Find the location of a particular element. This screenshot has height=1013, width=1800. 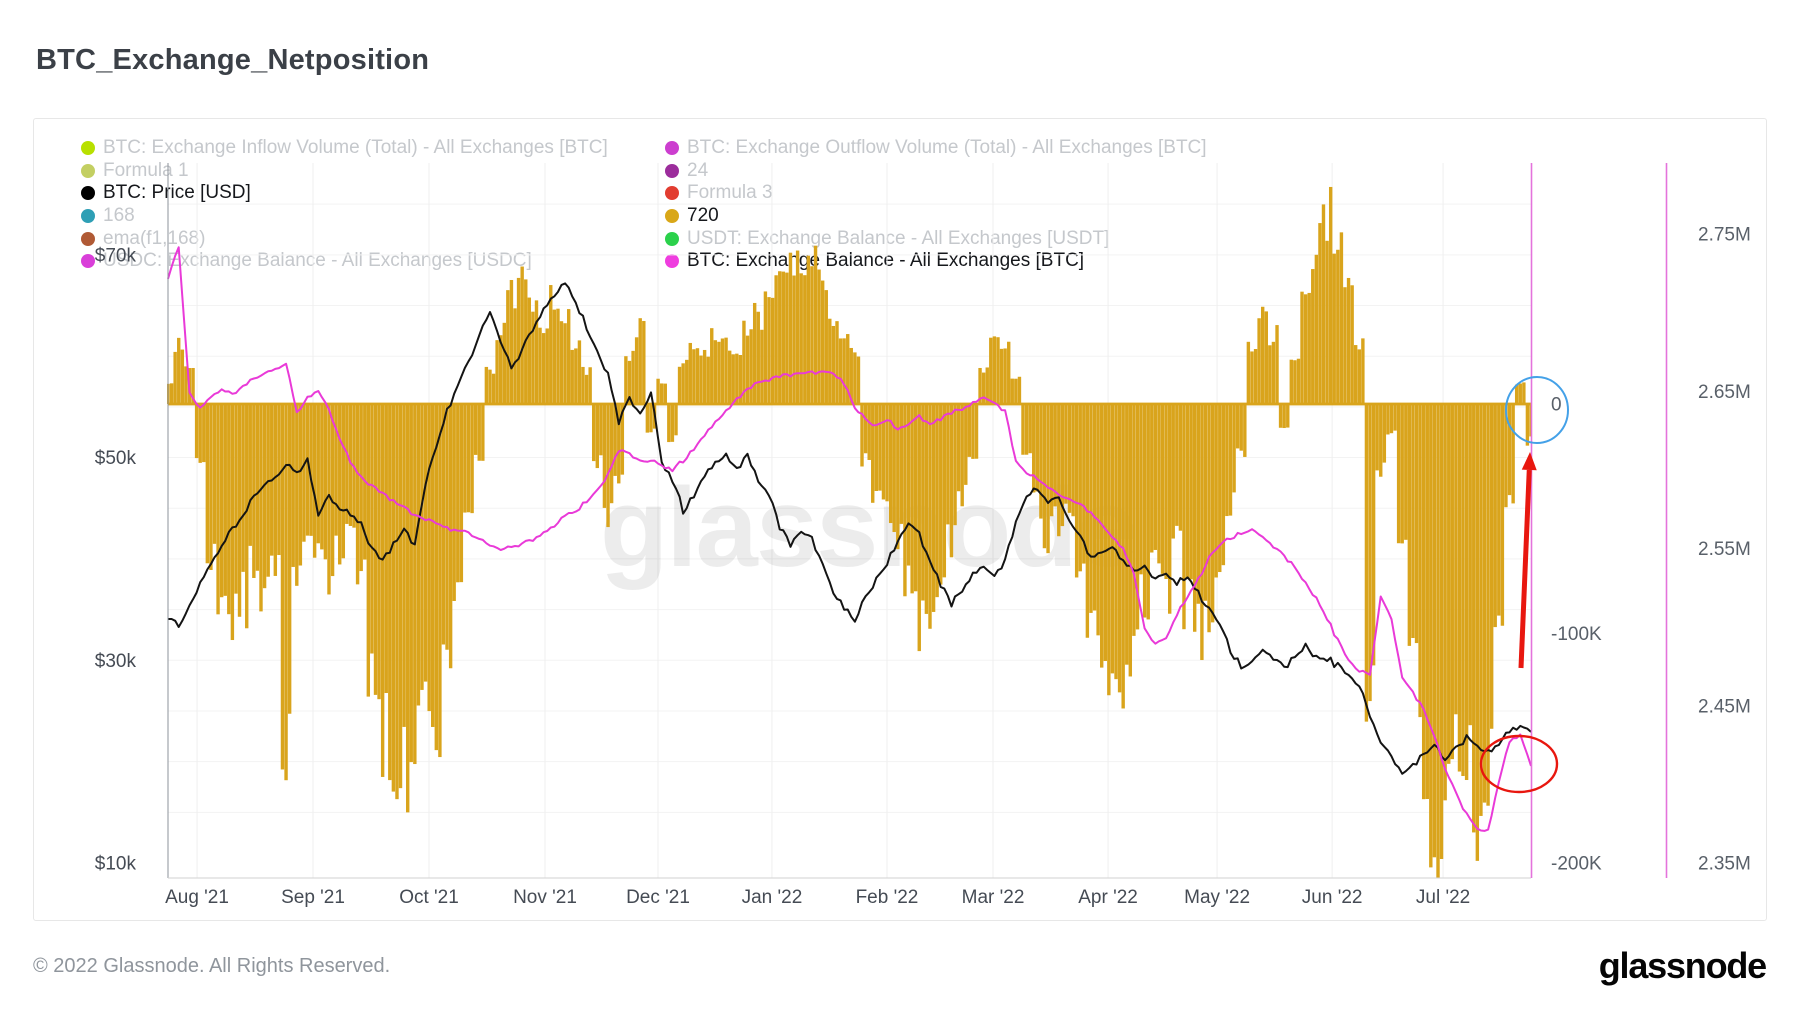

legend-item: ema(f1,168) is located at coordinates (344, 238).